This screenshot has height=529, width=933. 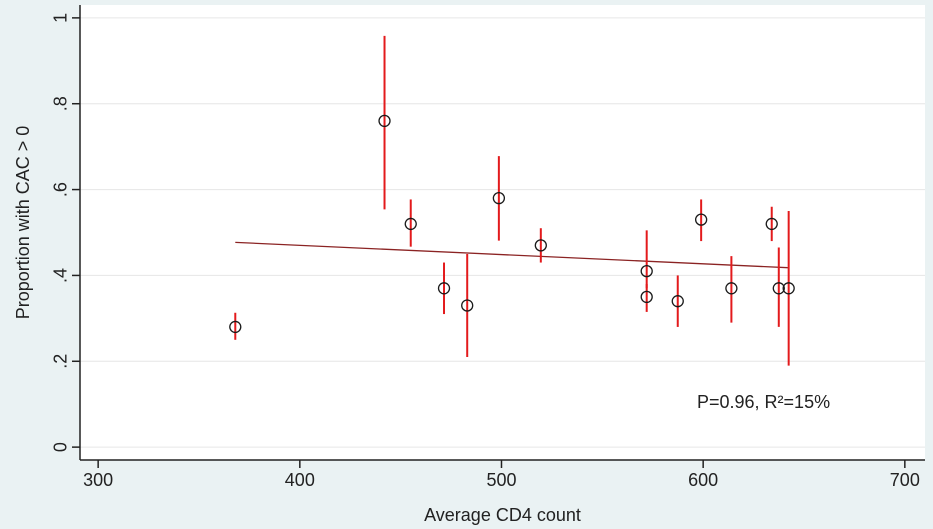 What do you see at coordinates (502, 515) in the screenshot?
I see `x-axis-label: Average CD4 count` at bounding box center [502, 515].